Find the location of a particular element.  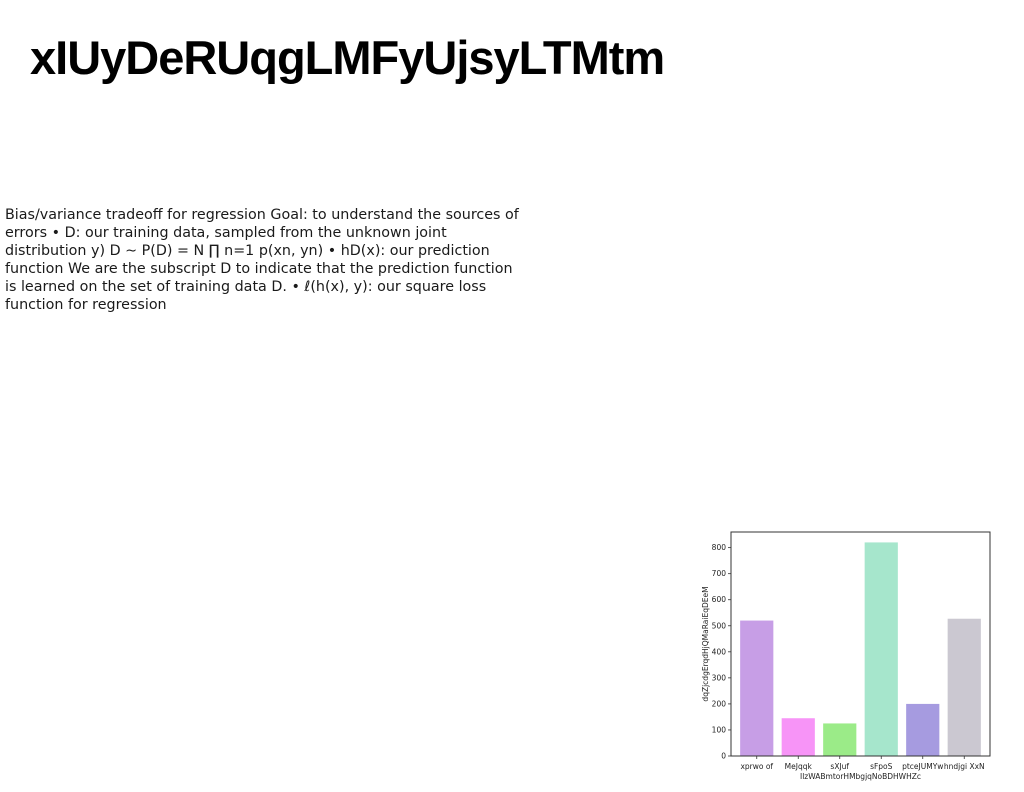

x-tick-label: ptceJUMYw is located at coordinates (922, 766).